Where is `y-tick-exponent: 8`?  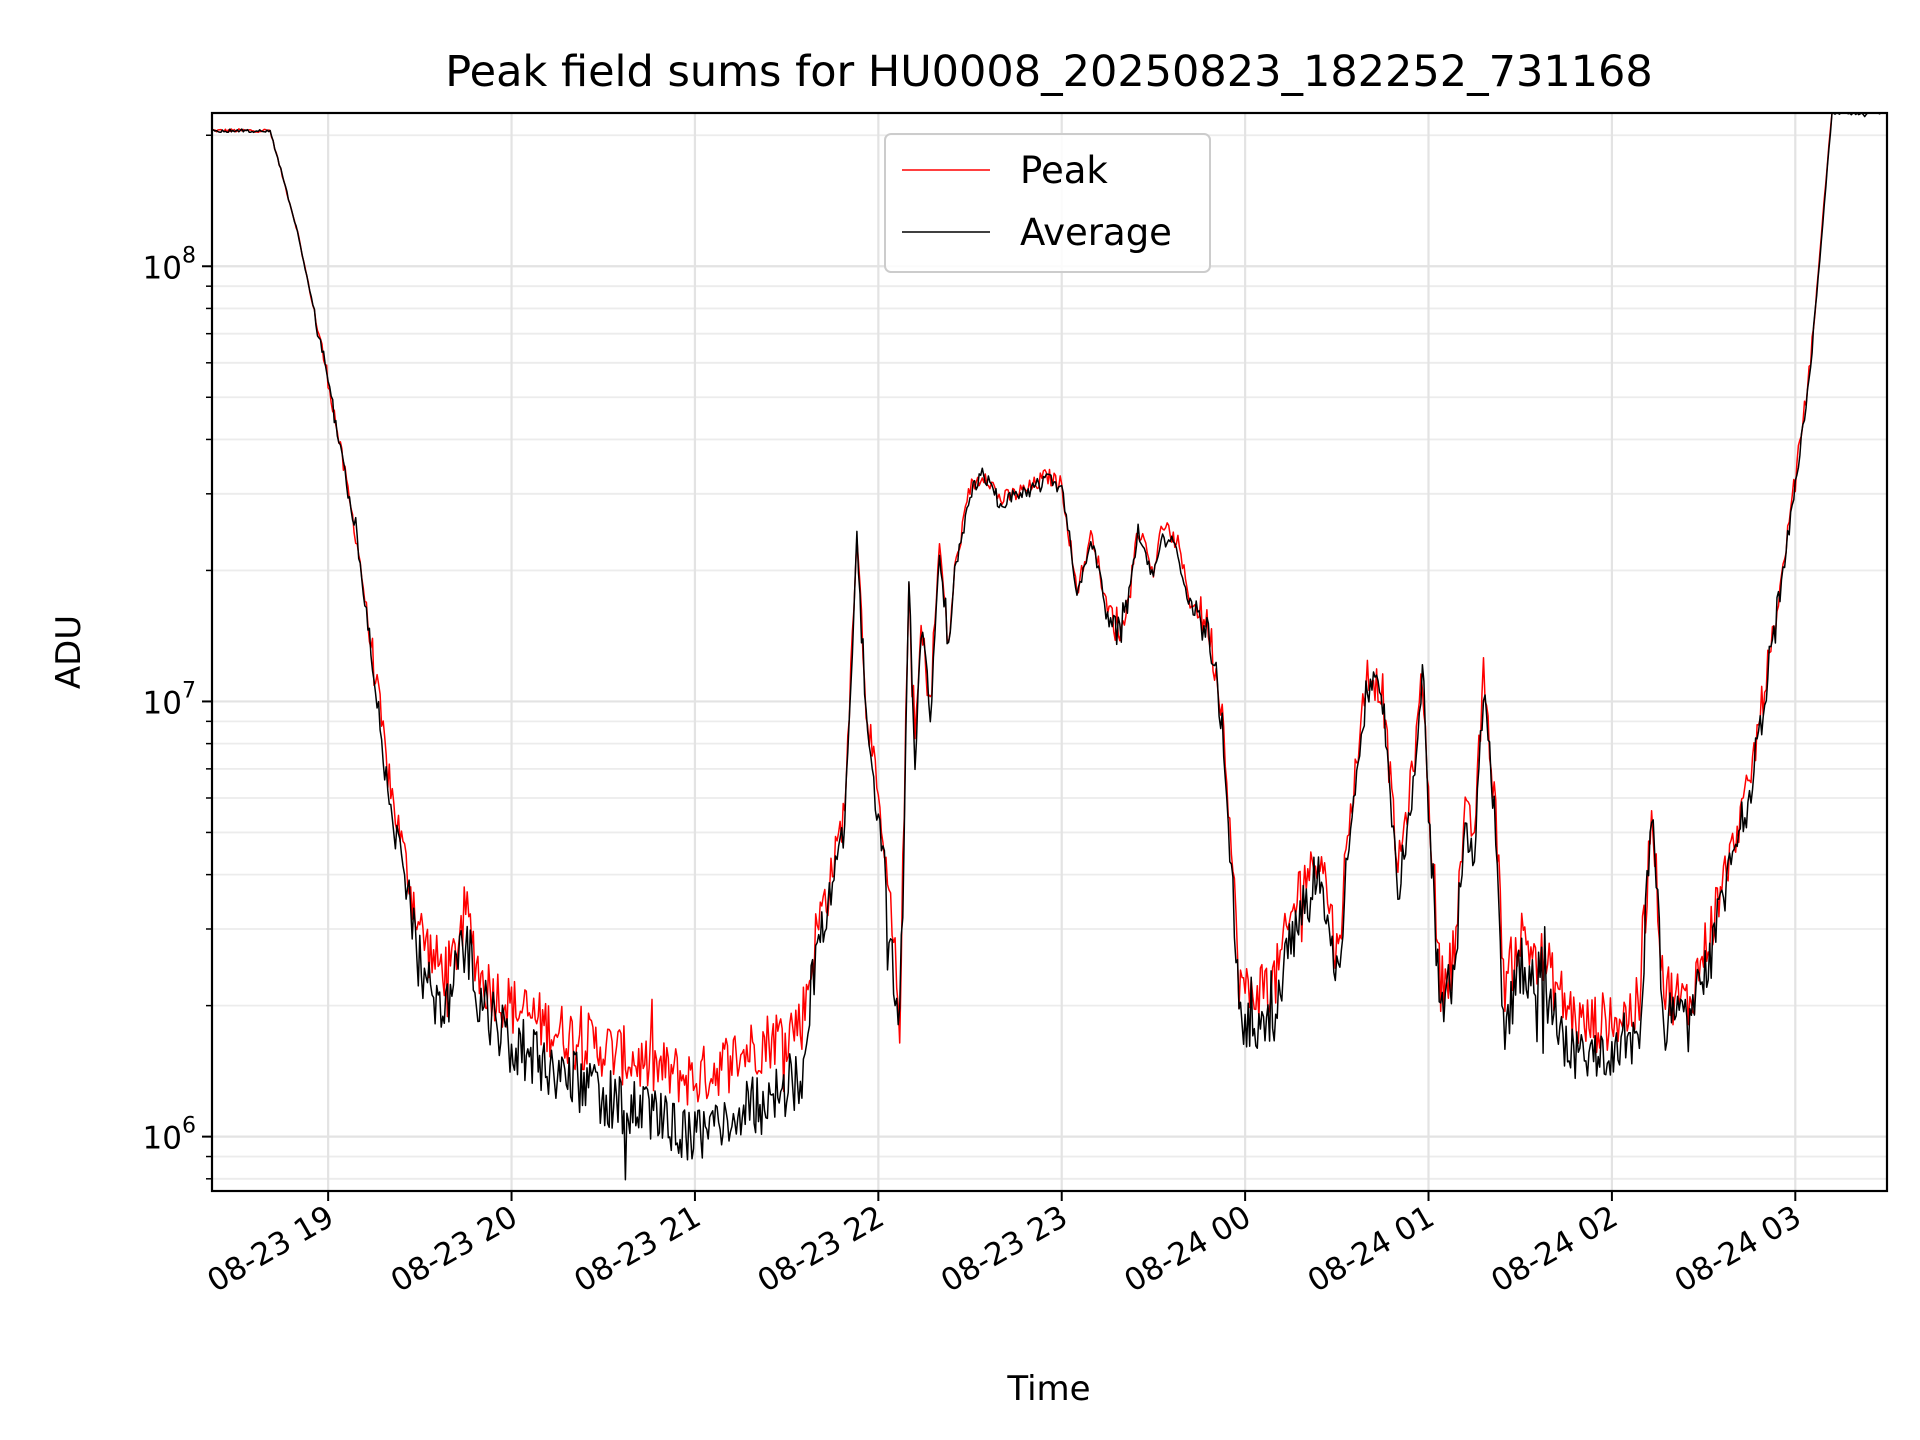
y-tick-exponent: 8 is located at coordinates (189, 255).